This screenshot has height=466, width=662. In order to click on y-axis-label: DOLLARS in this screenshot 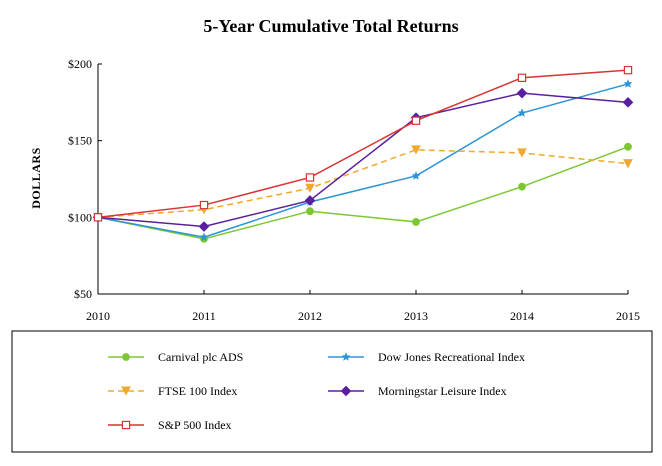, I will do `click(36, 178)`.